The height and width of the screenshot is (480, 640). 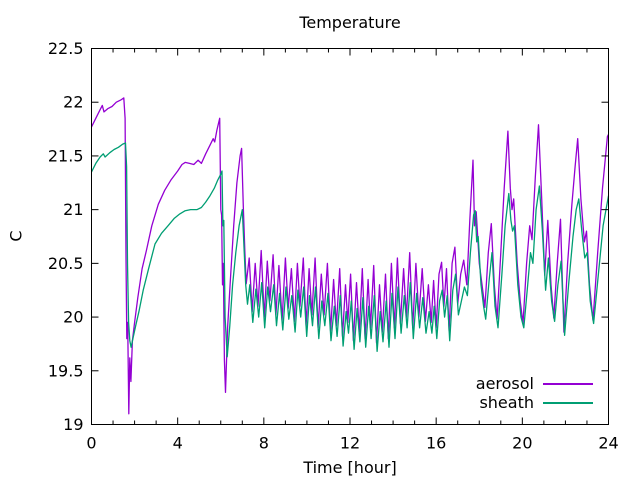 I want to click on x-tick-label: 16, so click(x=436, y=443).